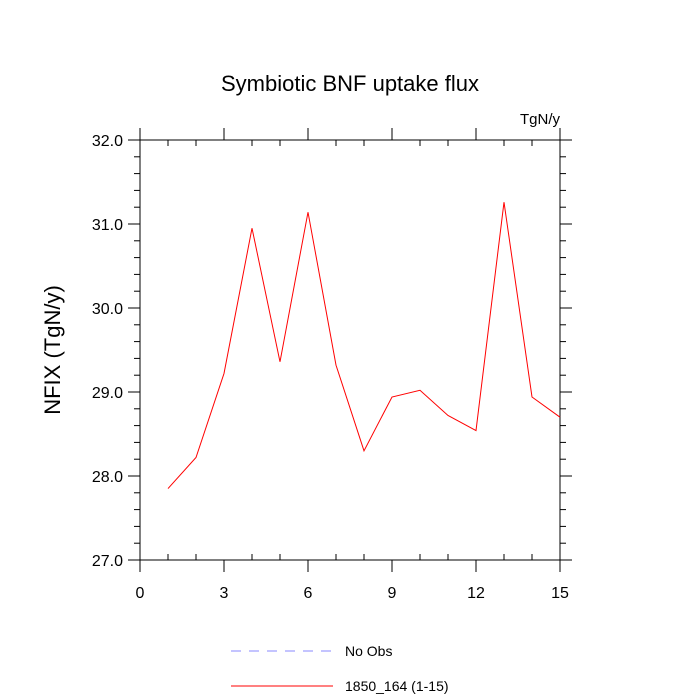 The height and width of the screenshot is (700, 700). I want to click on y-tick-label: 27.0, so click(107, 561).